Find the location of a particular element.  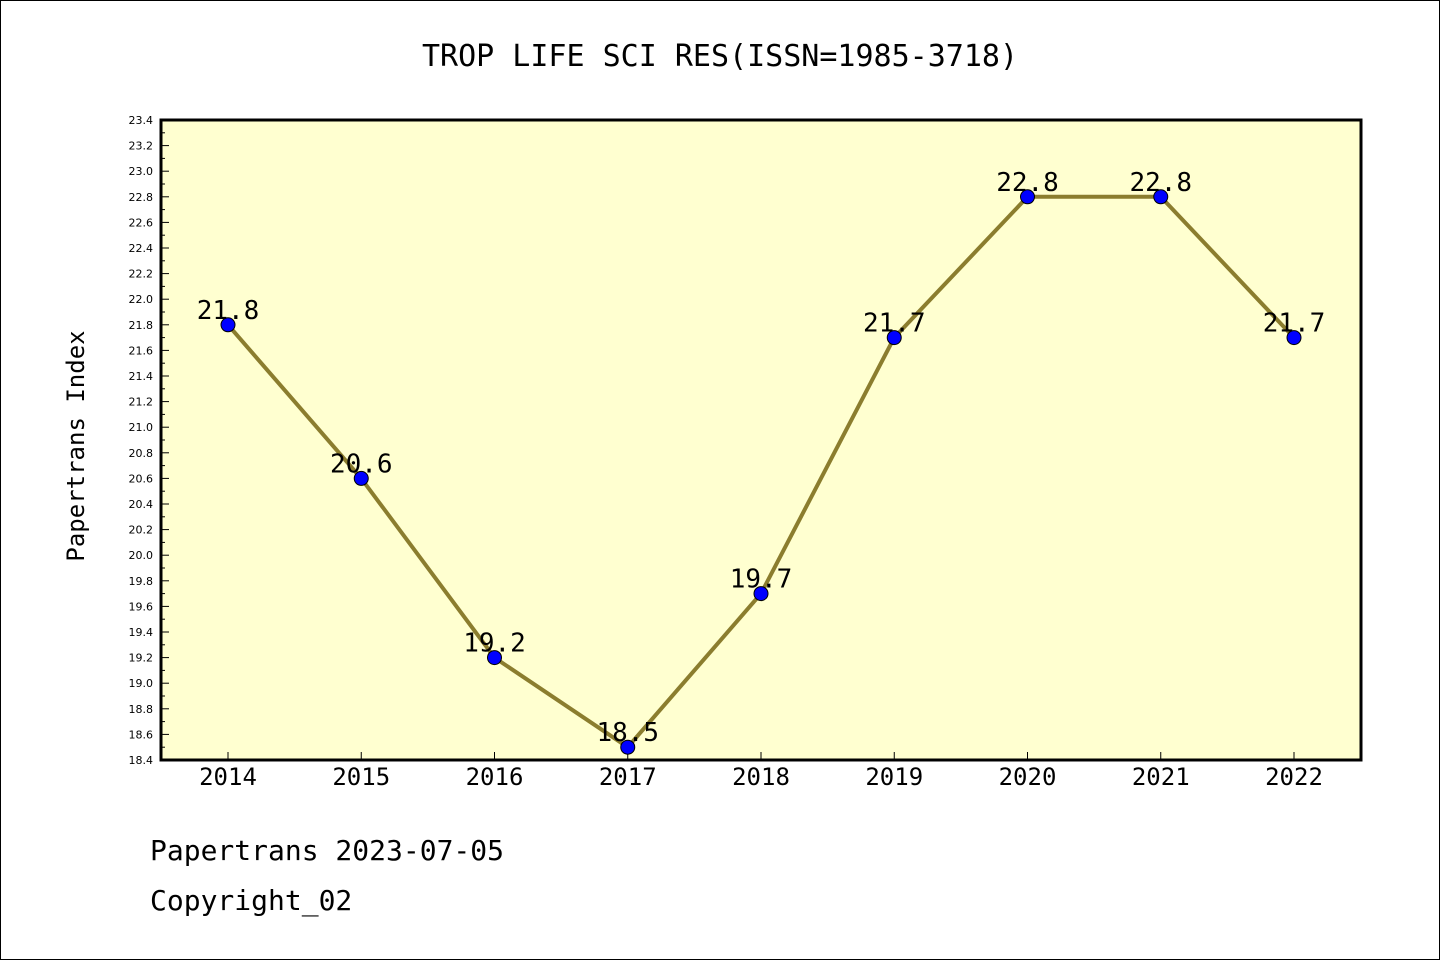

data-label: 18.5 is located at coordinates (627, 733).